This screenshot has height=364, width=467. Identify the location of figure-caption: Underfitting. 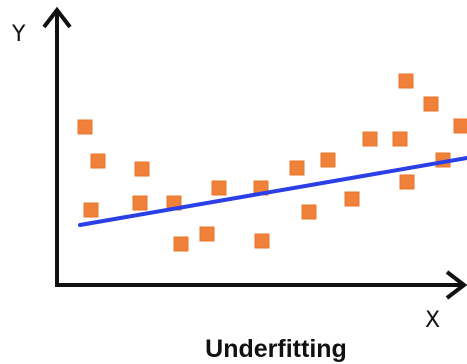
(276, 349).